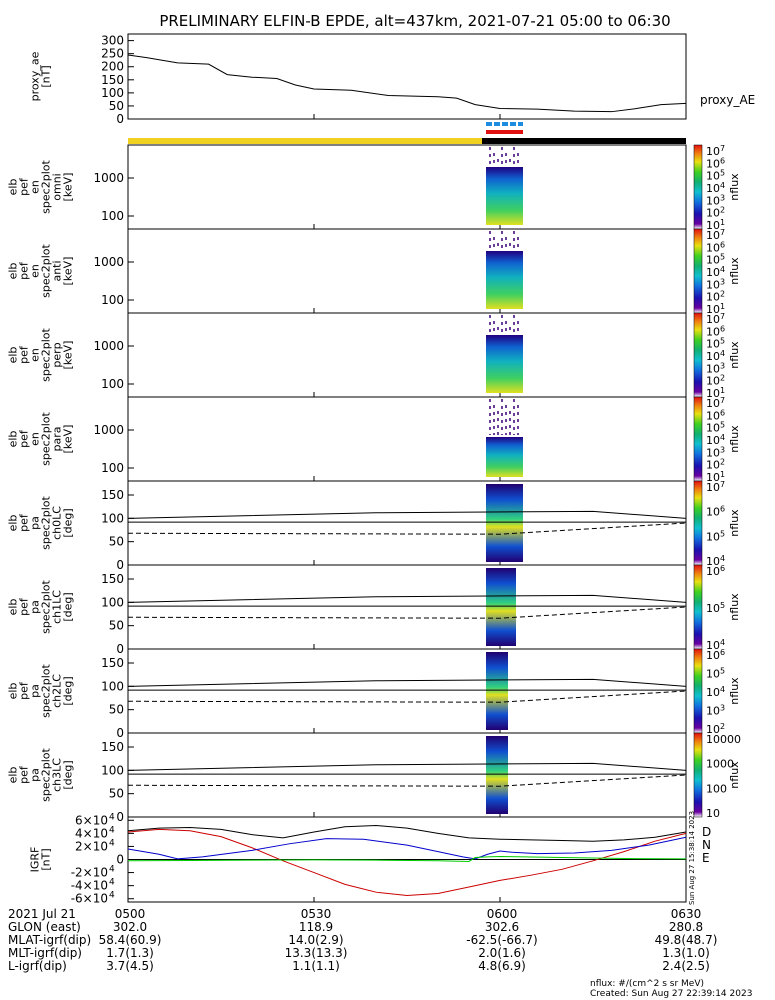 Image resolution: width=775 pixels, height=1000 pixels. Describe the element at coordinates (35, 271) in the screenshot. I see `ylabel-anti-2: en` at that location.